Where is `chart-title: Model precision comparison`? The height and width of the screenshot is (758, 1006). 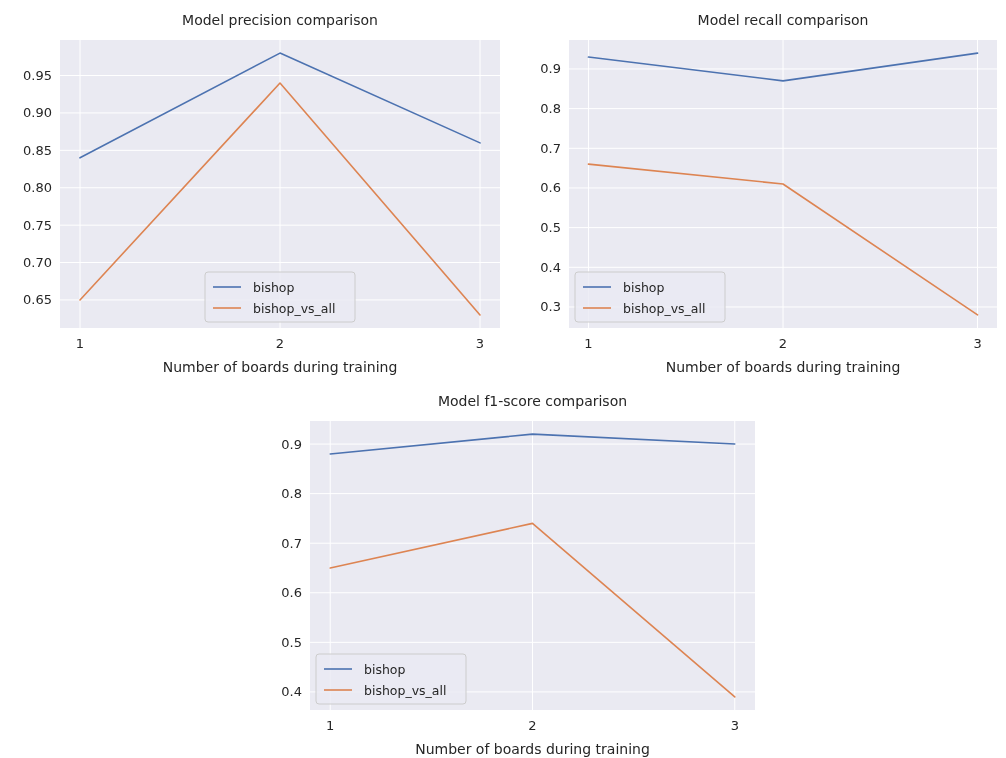 chart-title: Model precision comparison is located at coordinates (280, 20).